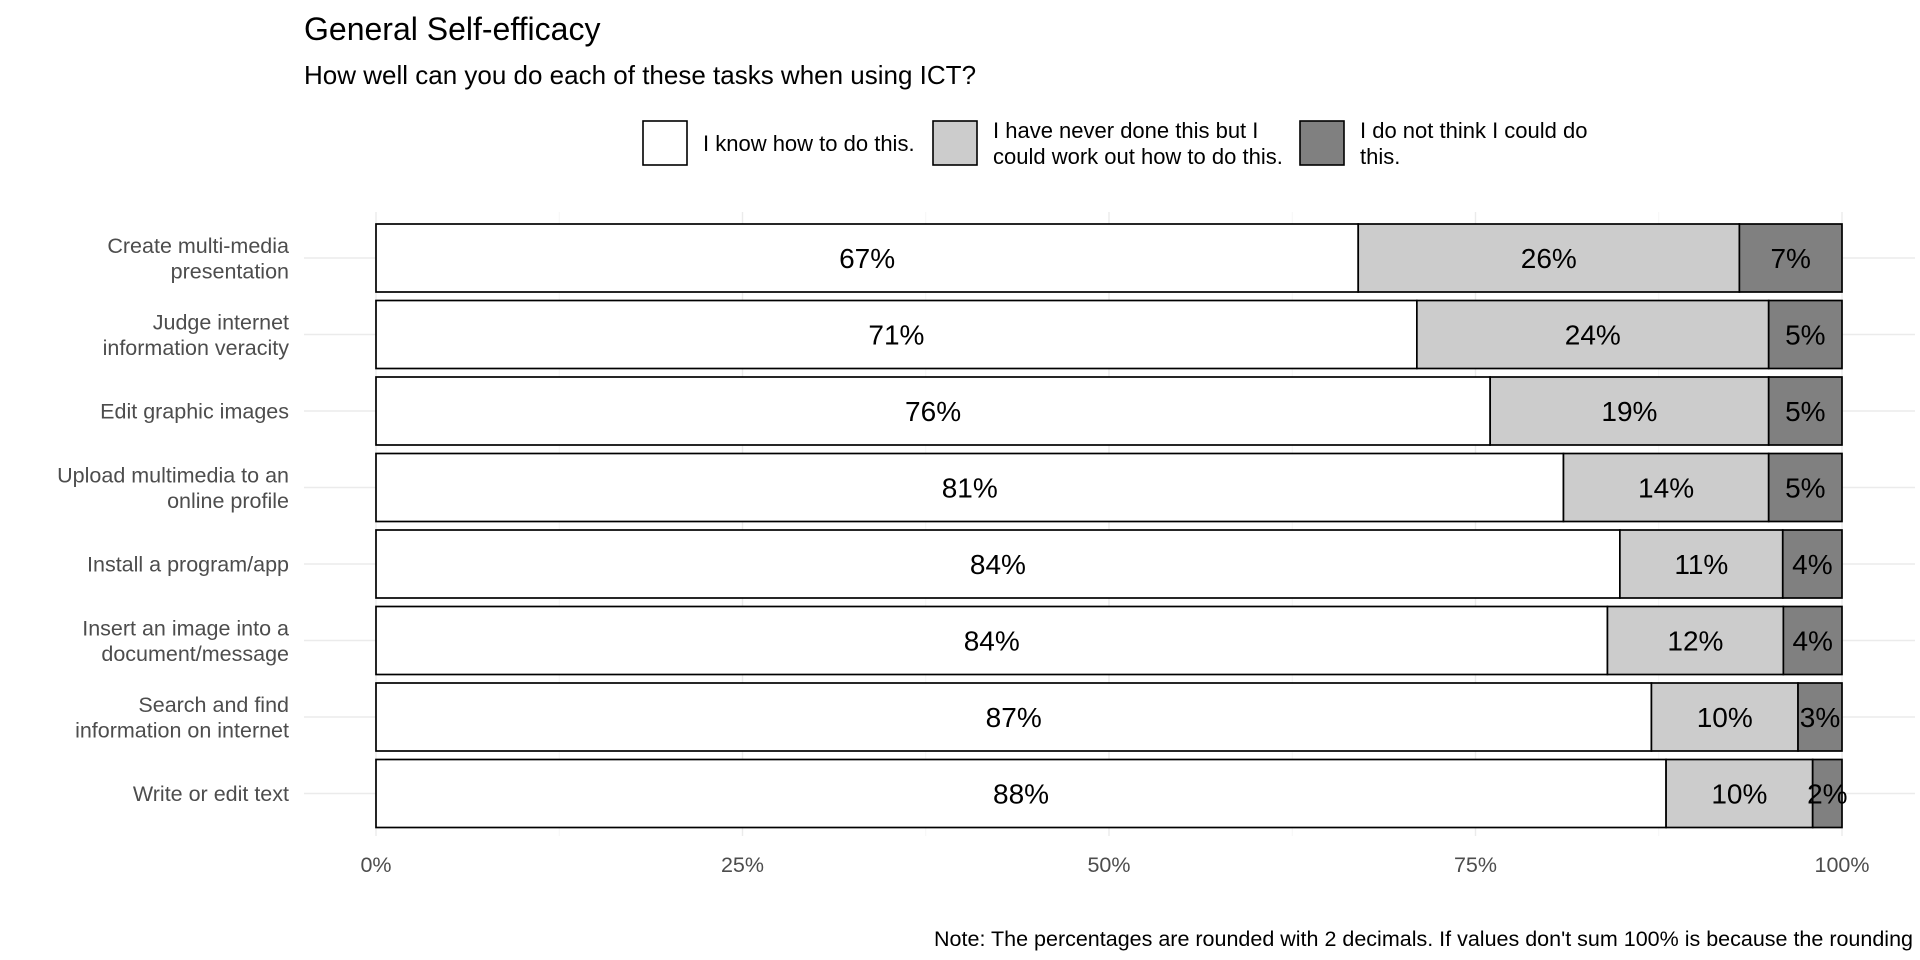  I want to click on category-label: Judge internet, so click(221, 322).